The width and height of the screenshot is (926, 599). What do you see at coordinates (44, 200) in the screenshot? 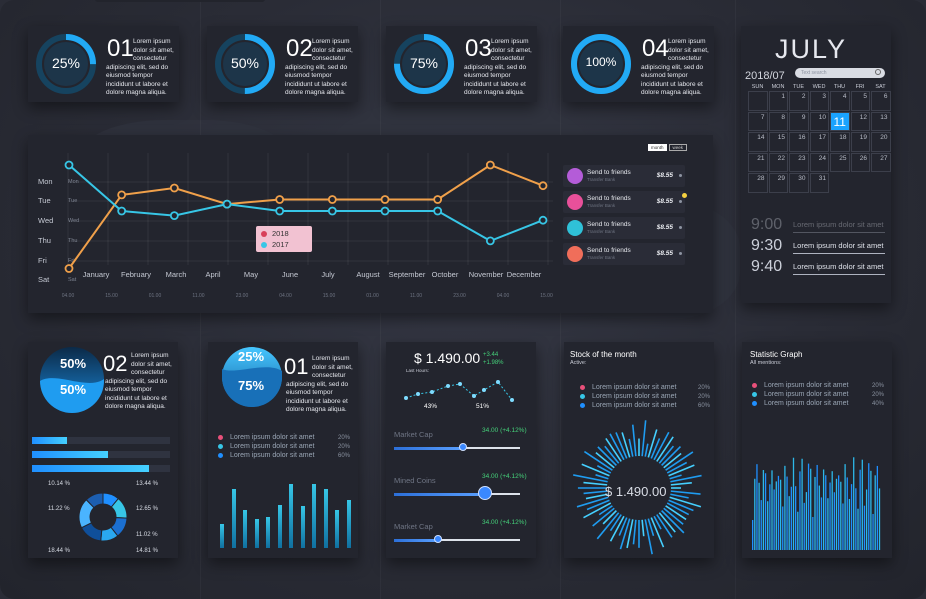
I see `y-axis-label: Tue` at bounding box center [44, 200].